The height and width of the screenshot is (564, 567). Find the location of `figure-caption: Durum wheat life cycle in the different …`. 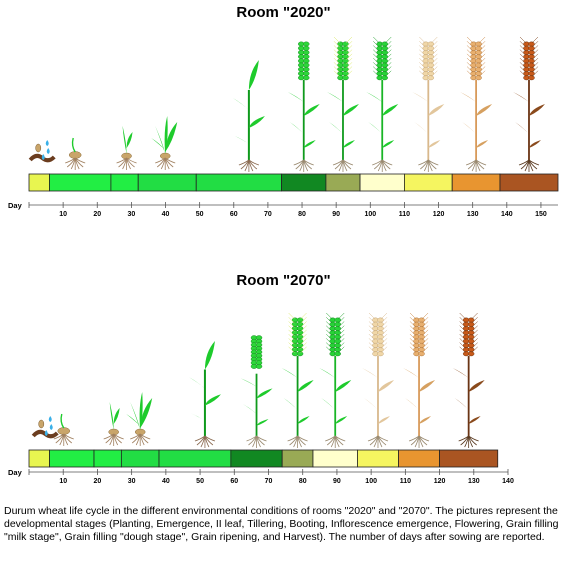

figure-caption: Durum wheat life cycle in the different … is located at coordinates (281, 524).